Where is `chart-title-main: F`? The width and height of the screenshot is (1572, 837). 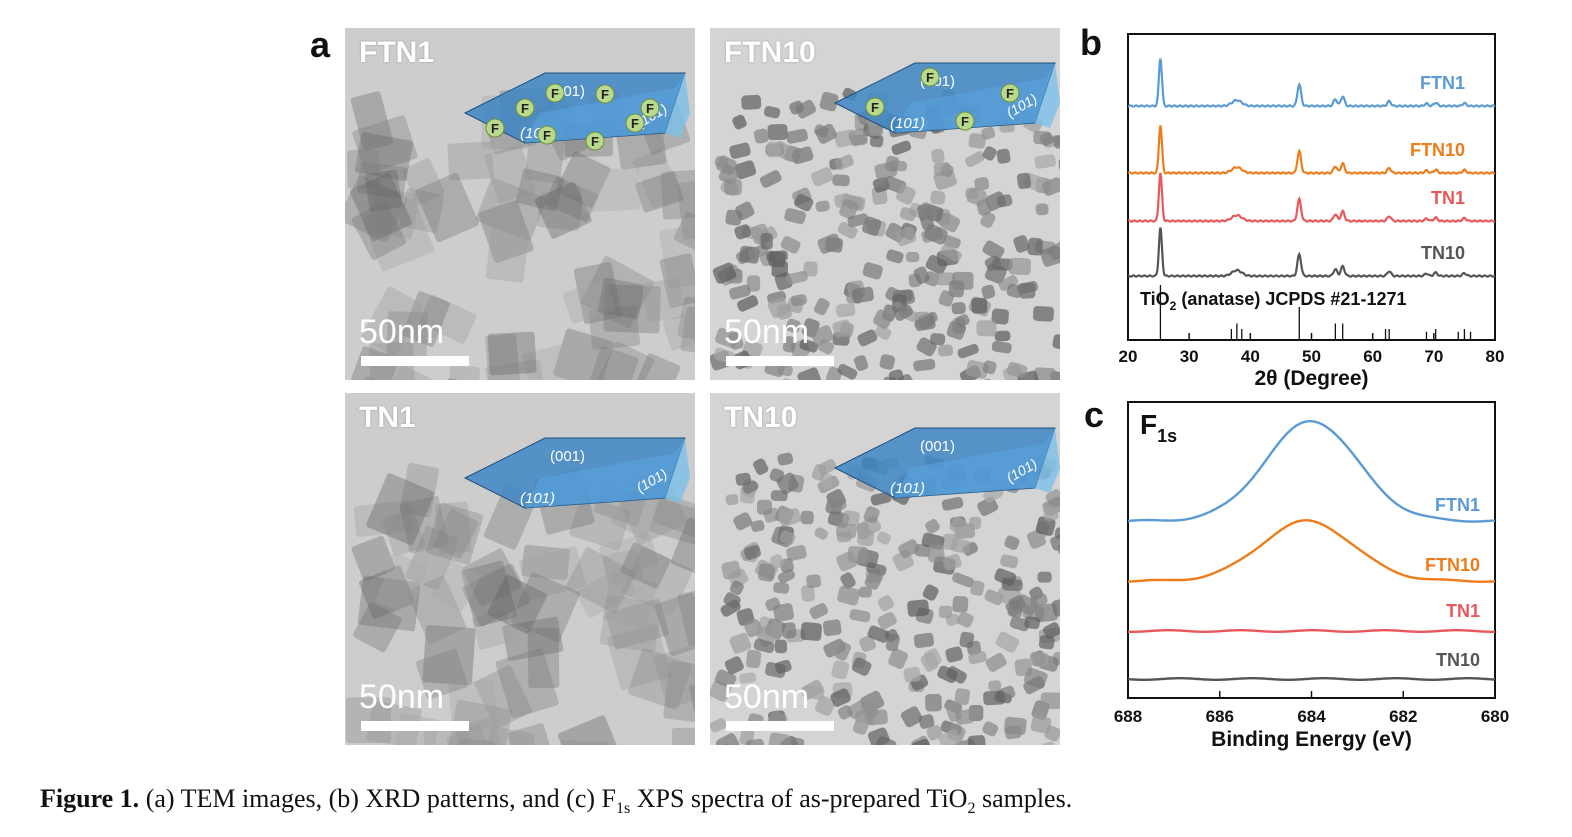
chart-title-main: F is located at coordinates (1148, 424).